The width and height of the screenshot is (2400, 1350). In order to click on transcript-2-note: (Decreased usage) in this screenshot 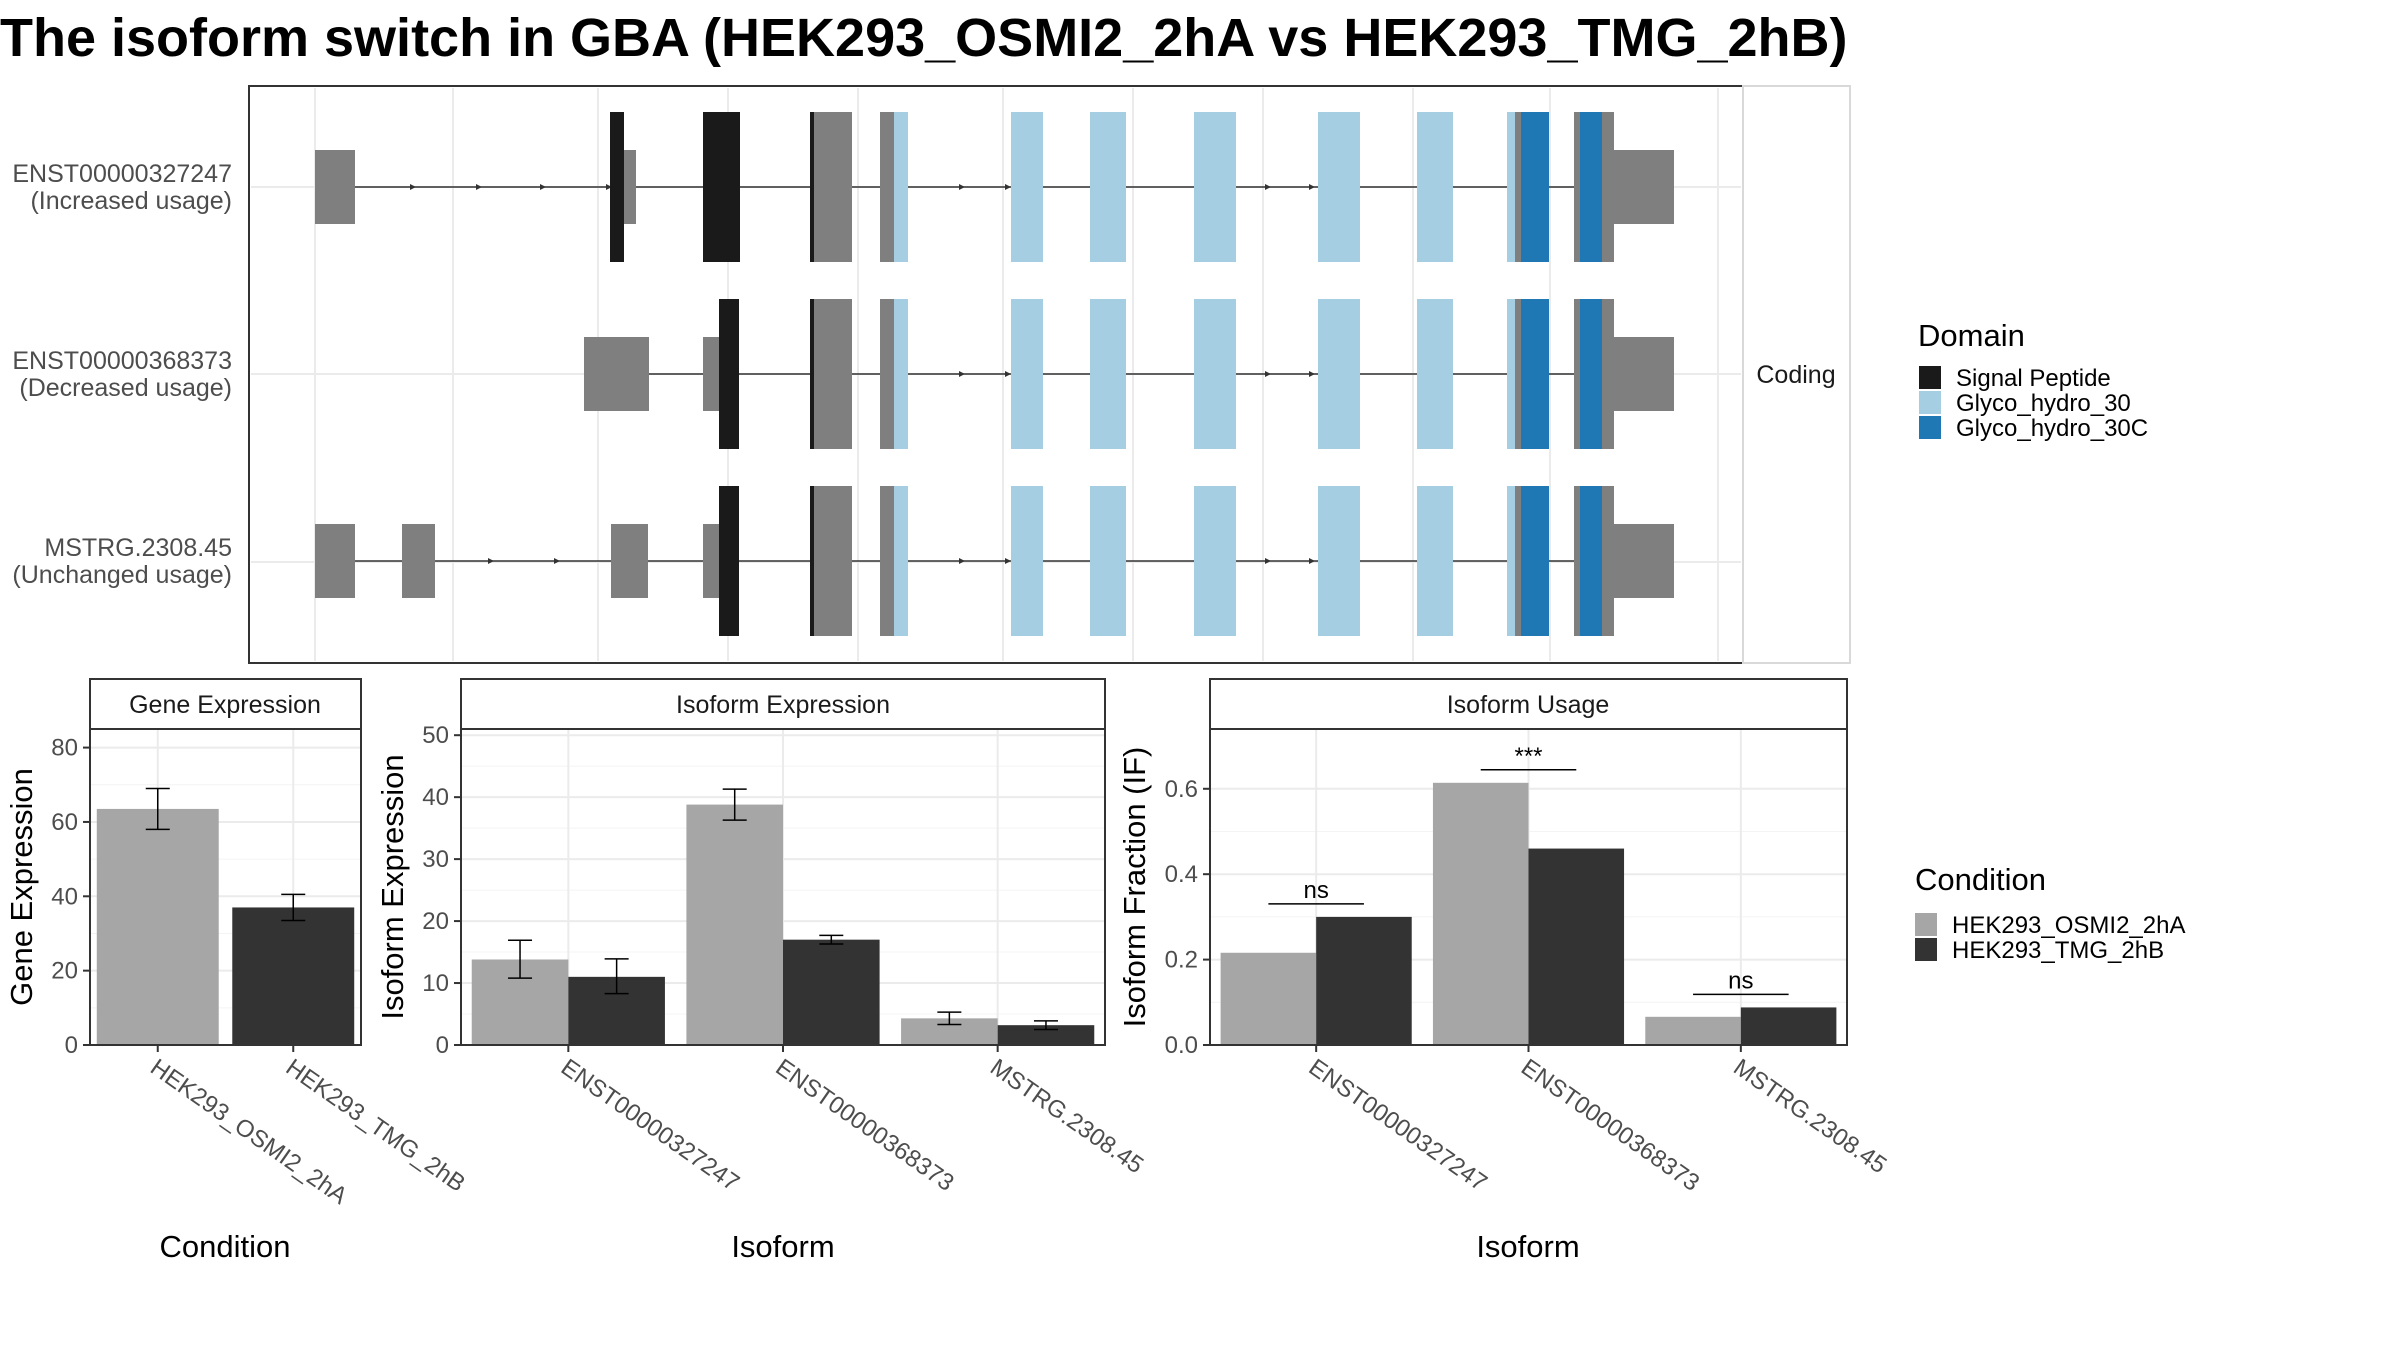, I will do `click(125, 388)`.